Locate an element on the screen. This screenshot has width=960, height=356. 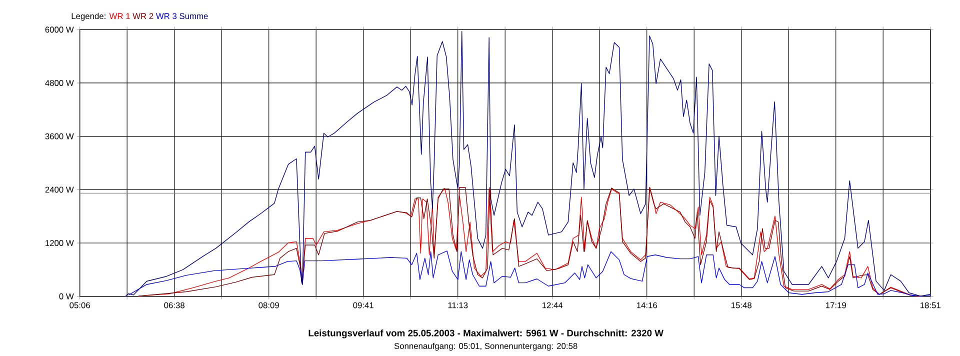
text: Sonnenaufgang: 05:01, Sonnenuntergang: 20:58 is located at coordinates (486, 347).